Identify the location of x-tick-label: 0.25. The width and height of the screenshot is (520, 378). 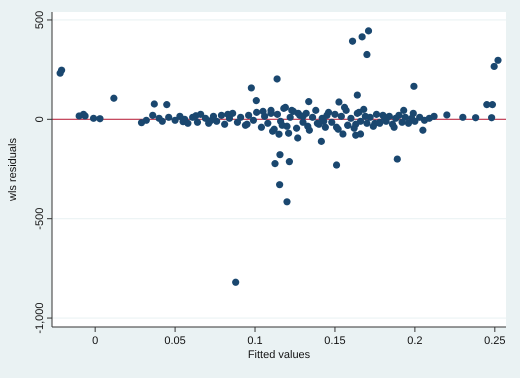
(495, 341).